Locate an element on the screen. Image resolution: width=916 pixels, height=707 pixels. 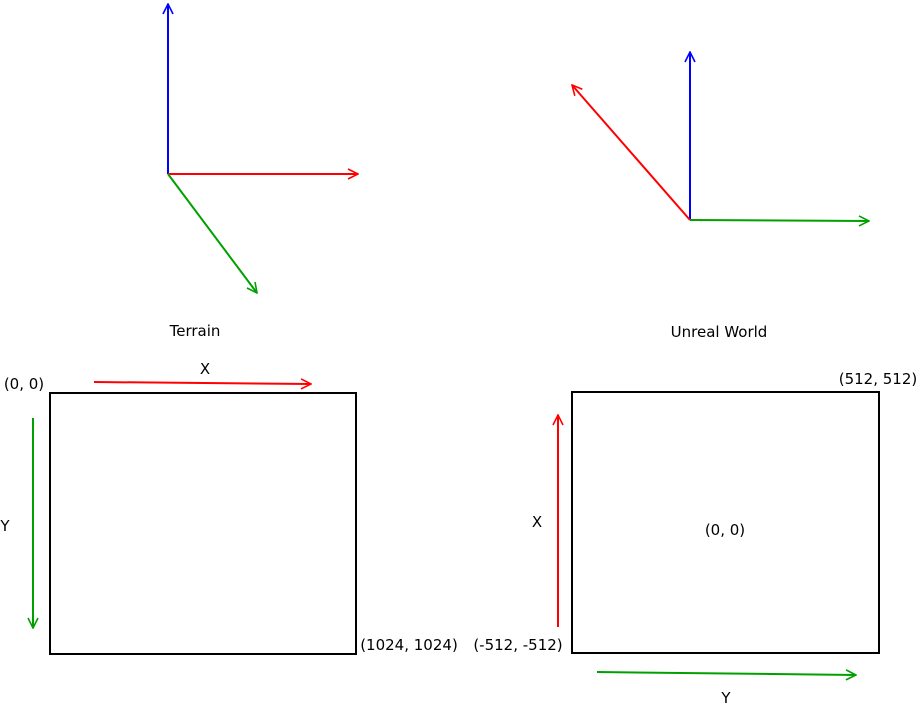
unreal-map-y-arrow is located at coordinates (726, 673).